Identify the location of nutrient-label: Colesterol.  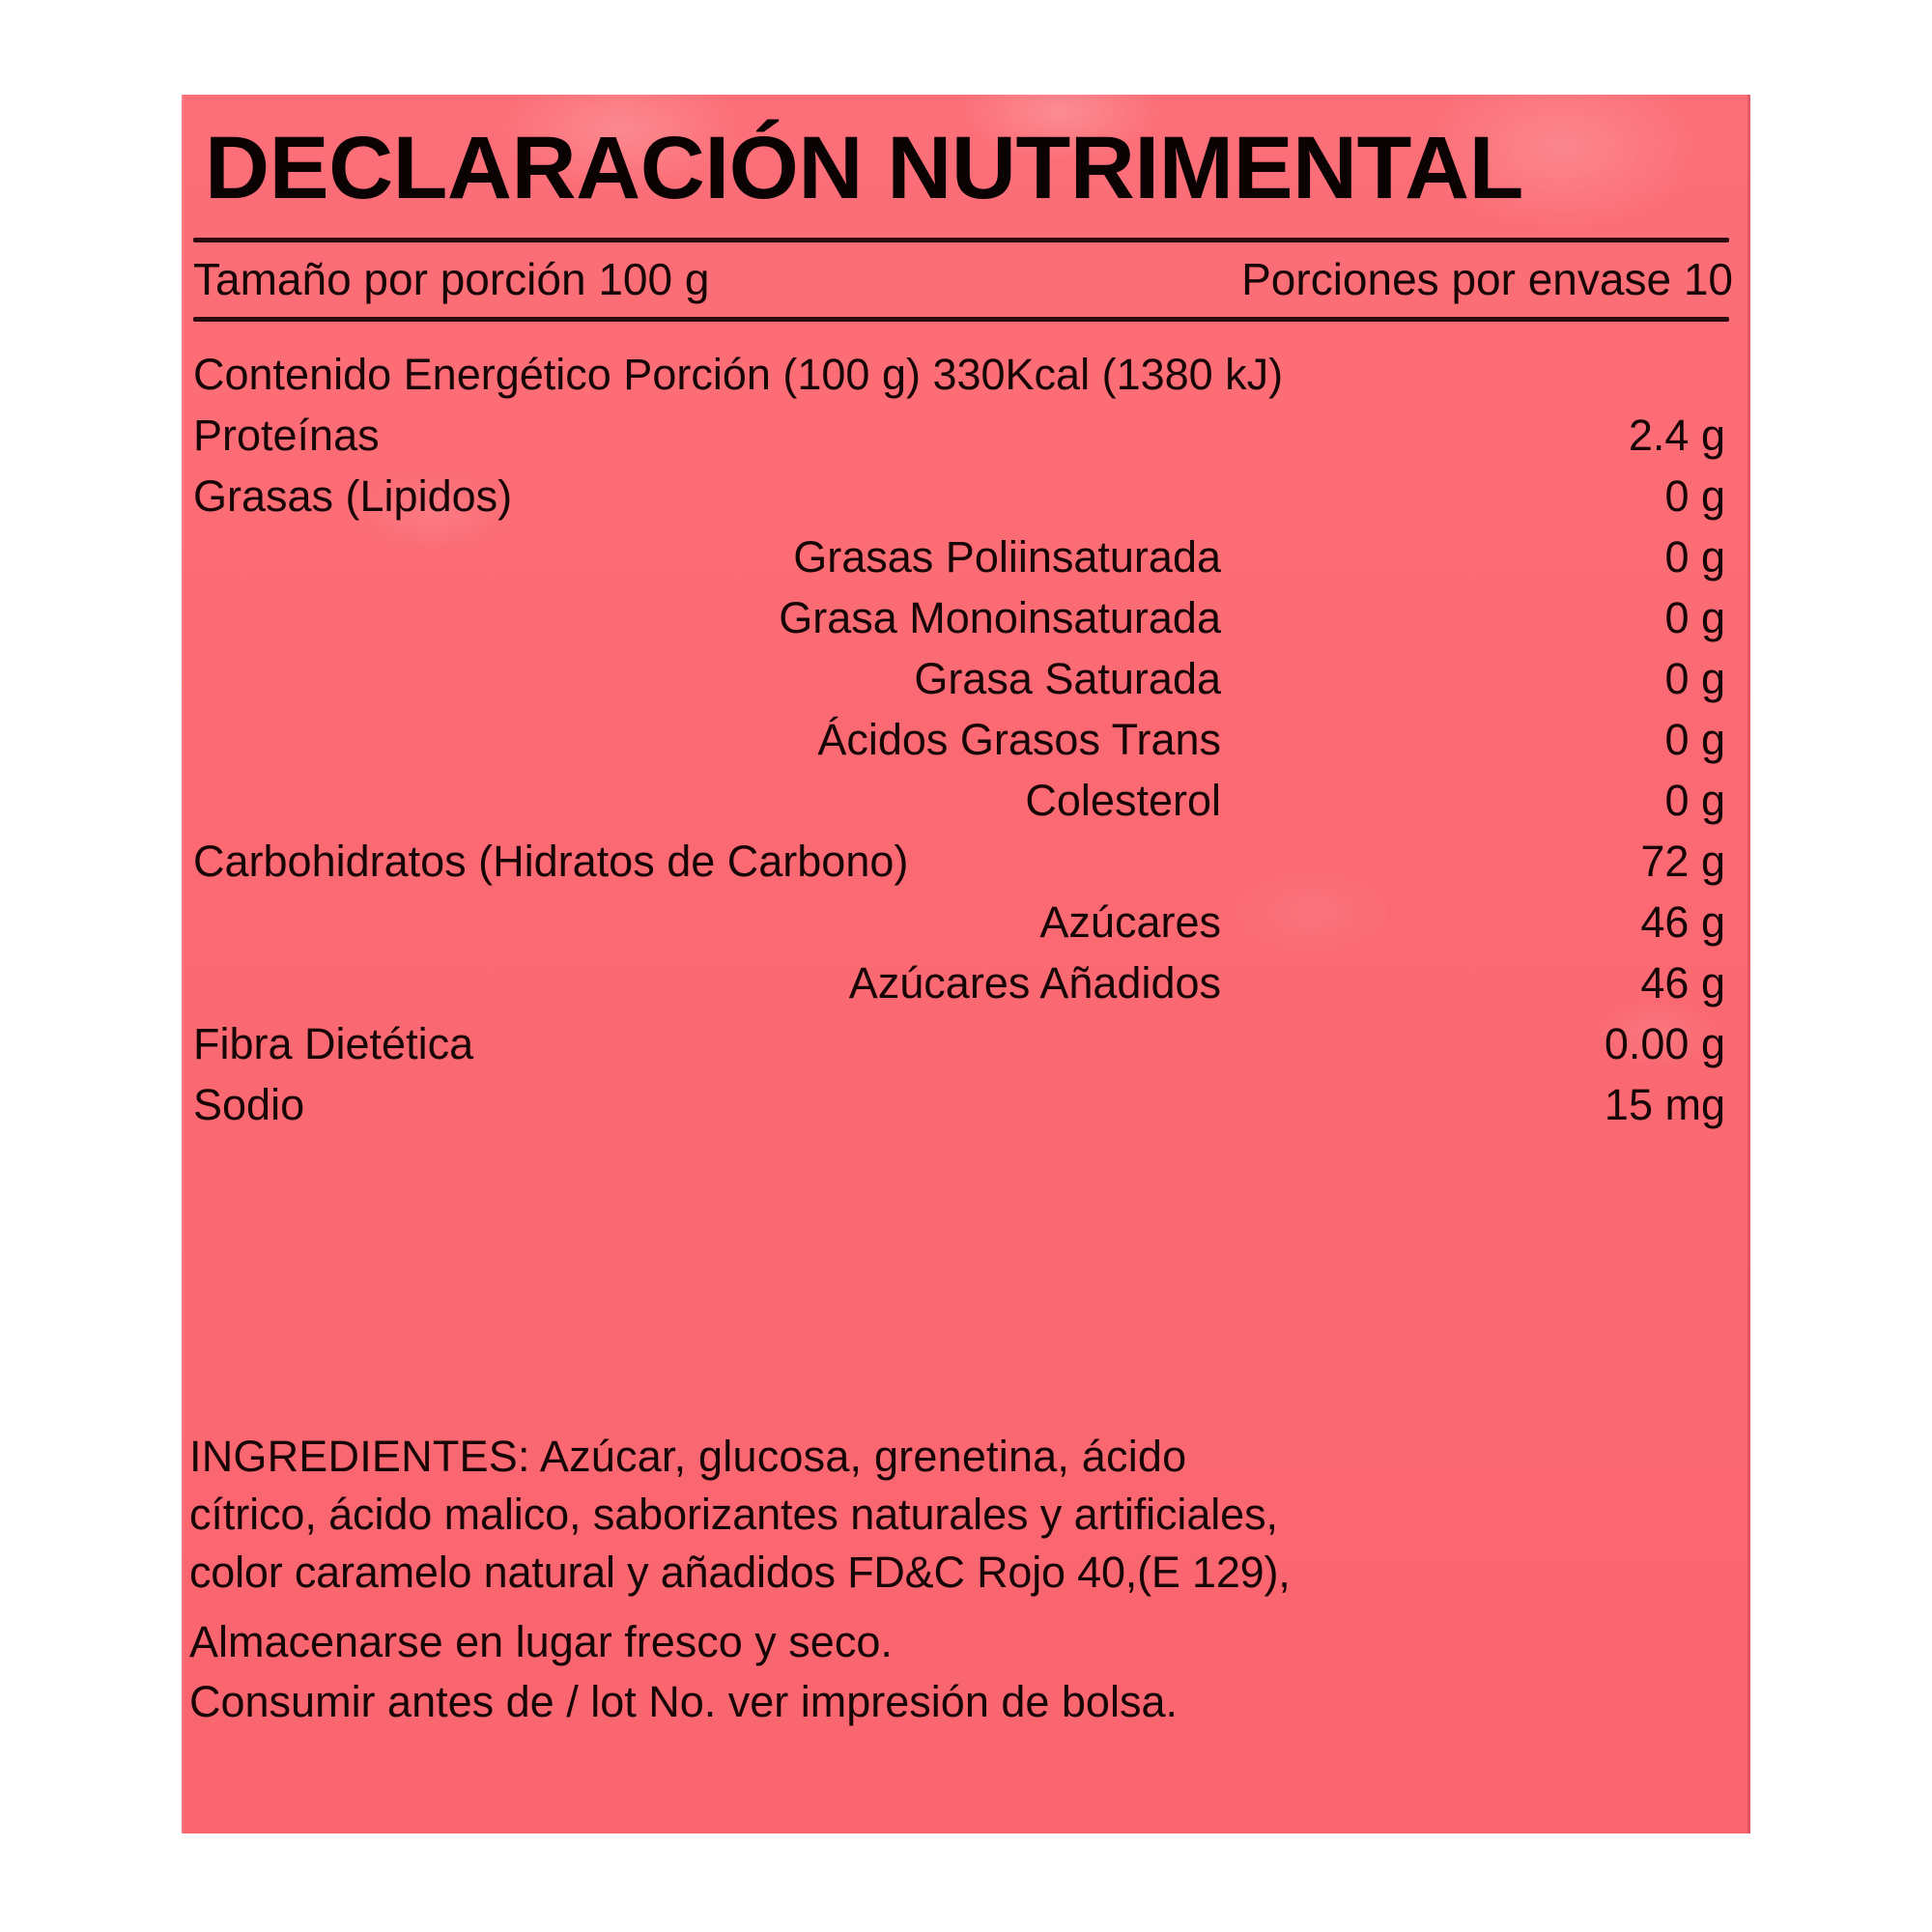
(1123, 800).